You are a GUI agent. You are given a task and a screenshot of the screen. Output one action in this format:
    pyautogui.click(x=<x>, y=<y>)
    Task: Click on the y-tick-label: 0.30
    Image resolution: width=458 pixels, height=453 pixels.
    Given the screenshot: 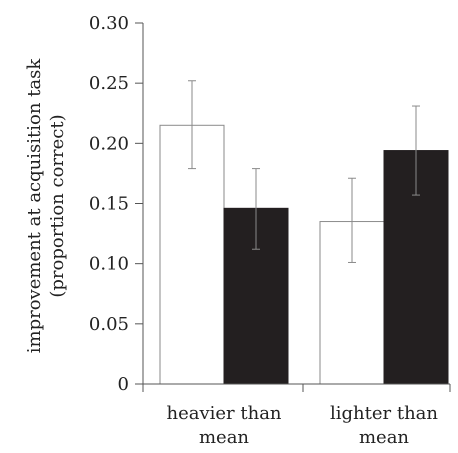 What is the action you would take?
    pyautogui.click(x=109, y=23)
    